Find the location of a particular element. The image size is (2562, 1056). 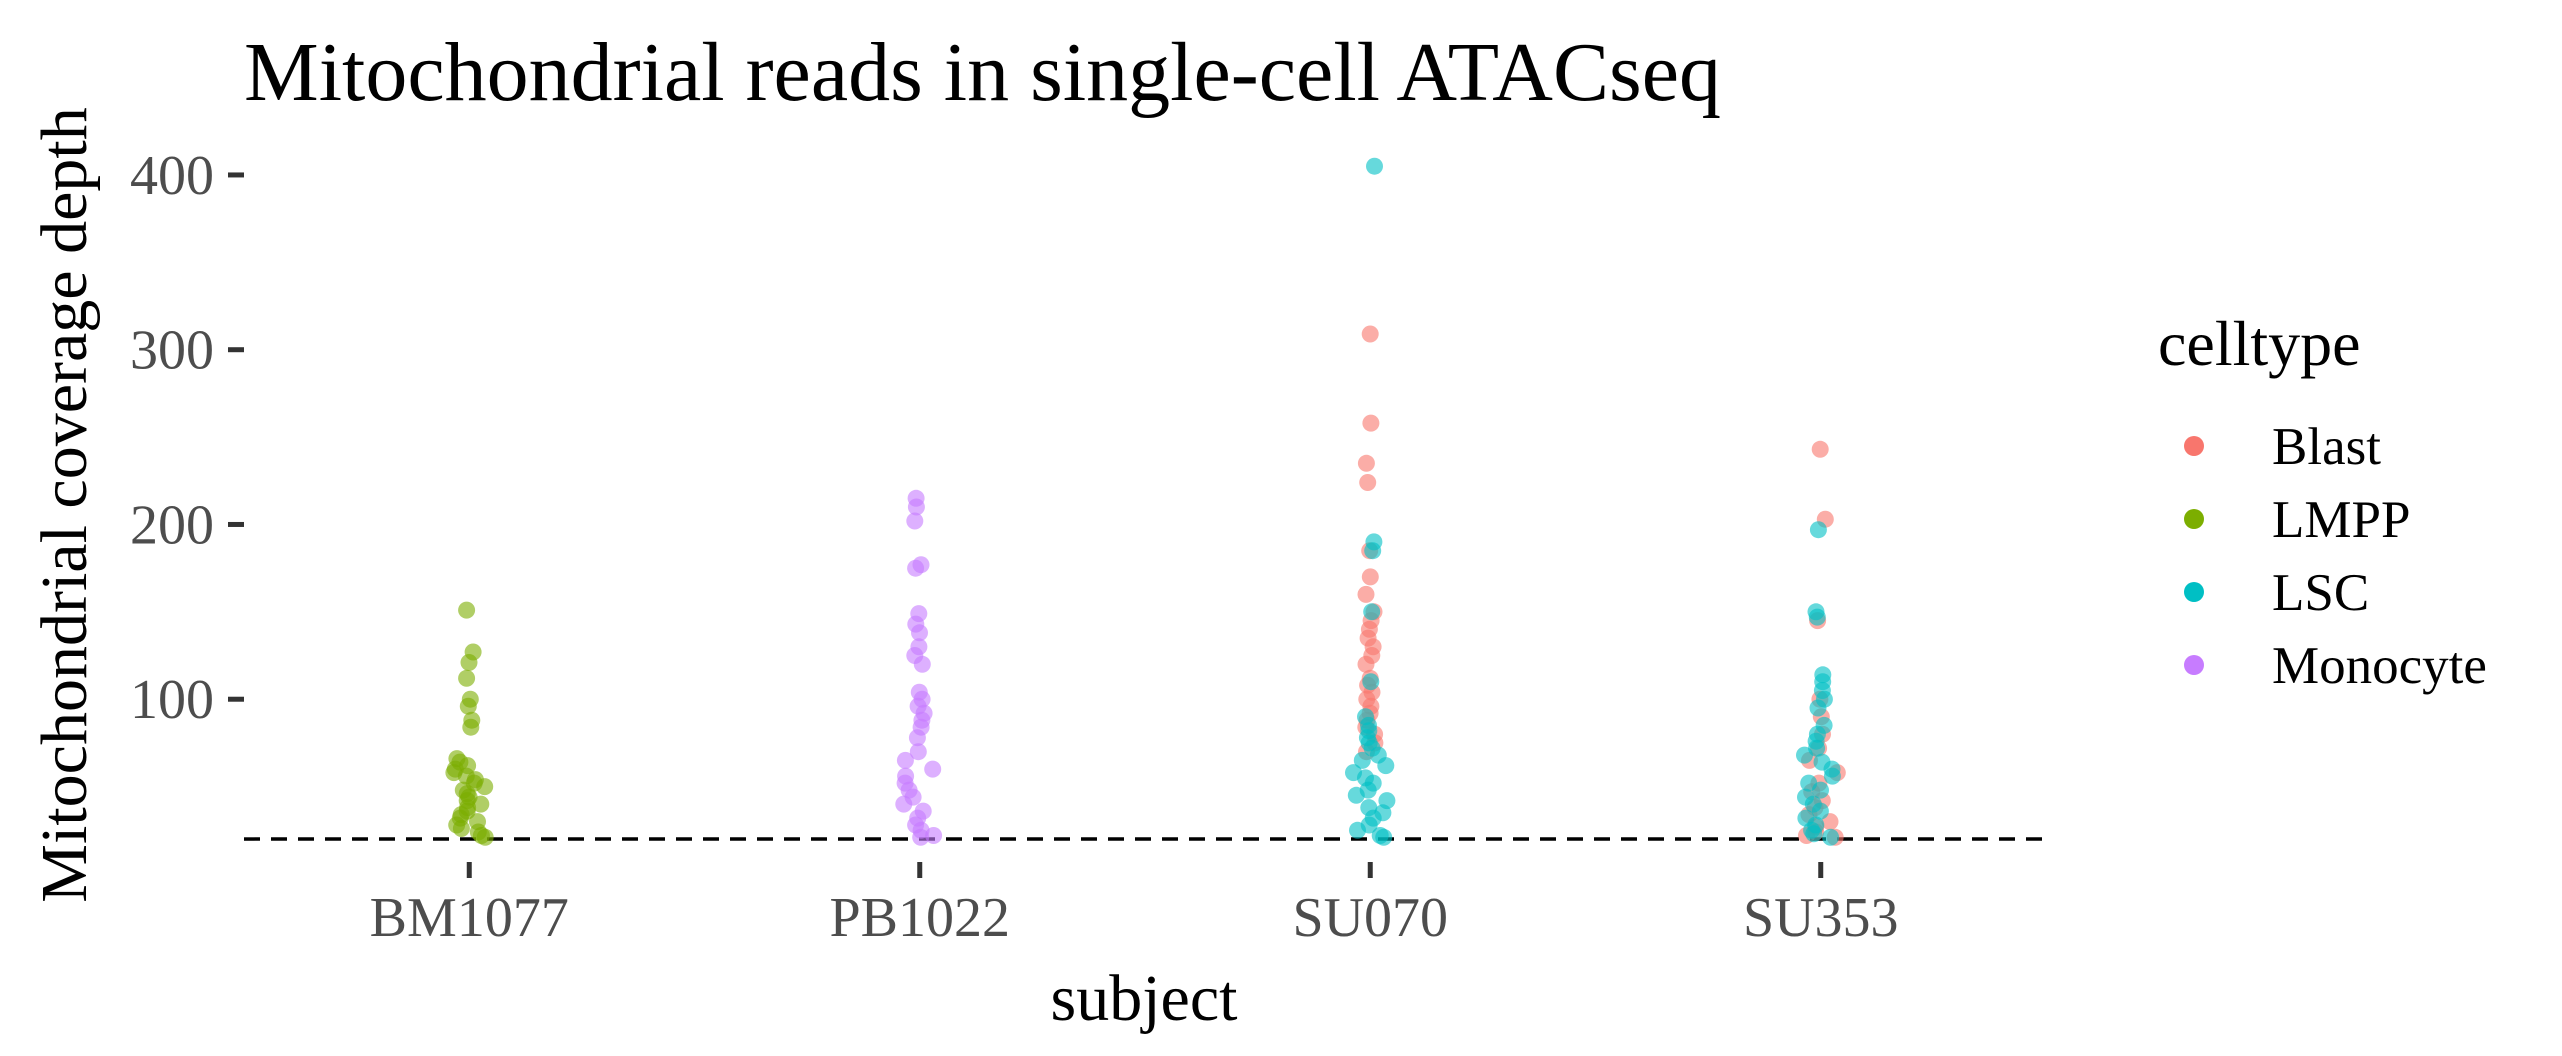

x-axis-title: subject is located at coordinates (1144, 998).